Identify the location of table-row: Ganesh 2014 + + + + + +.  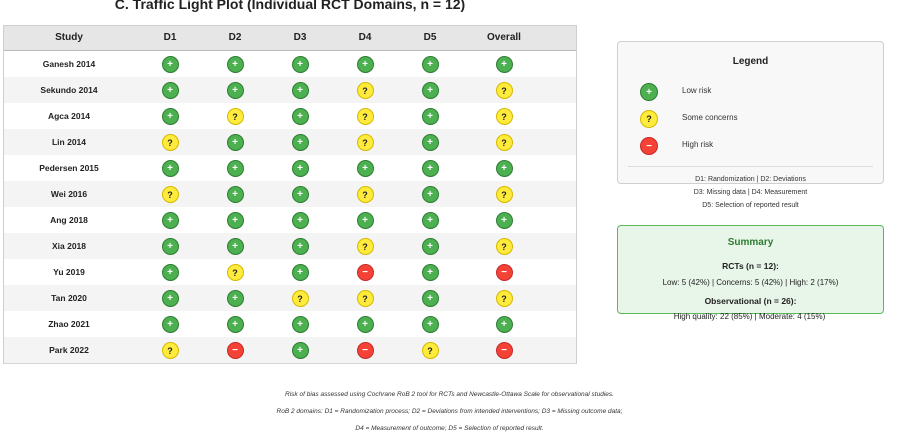
(290, 64).